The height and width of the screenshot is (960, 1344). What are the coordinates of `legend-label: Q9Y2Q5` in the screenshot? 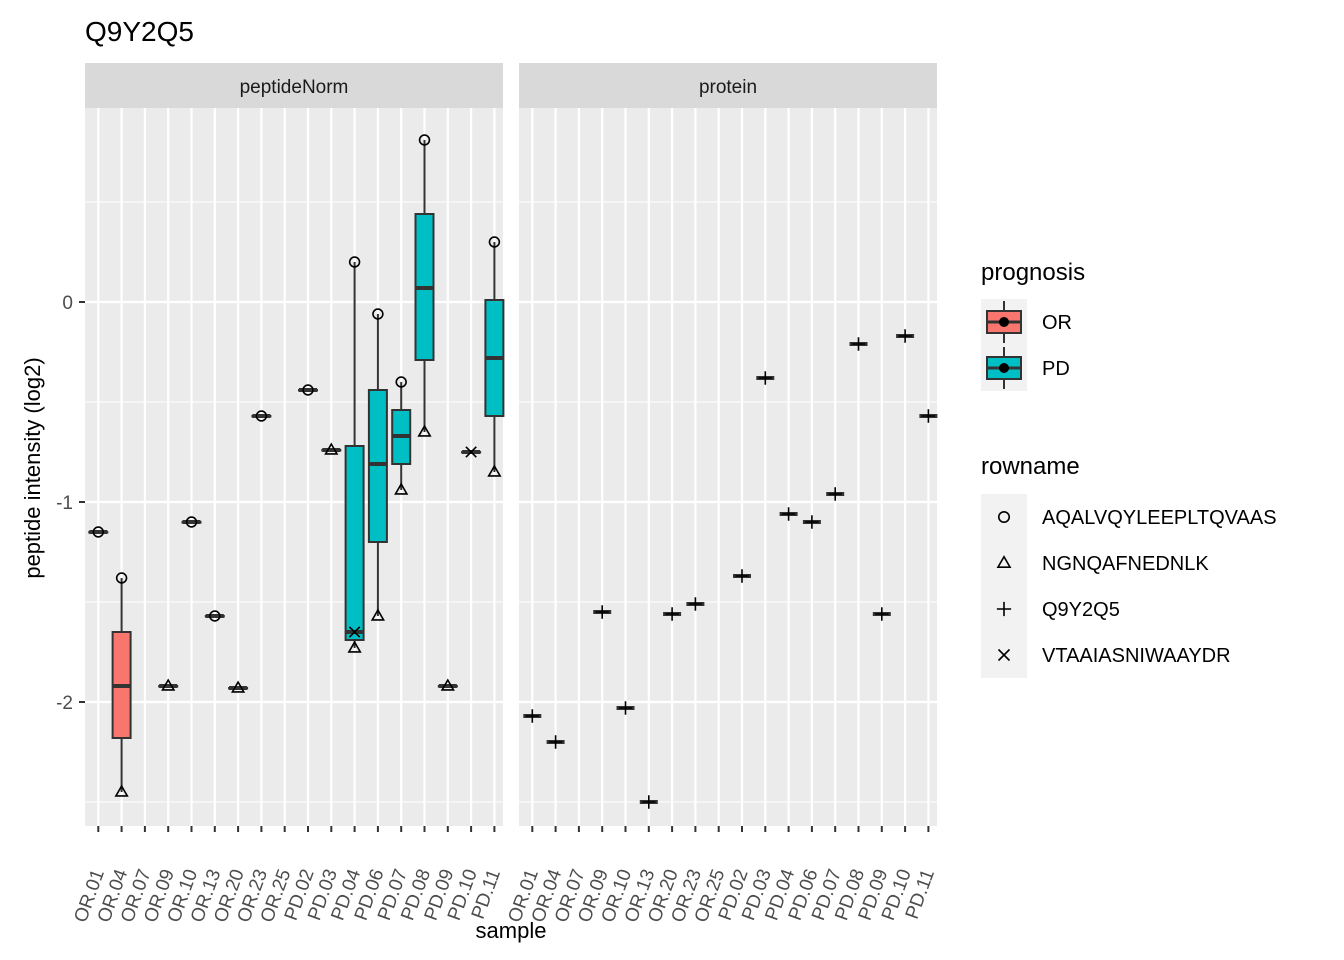 It's located at (1081, 610).